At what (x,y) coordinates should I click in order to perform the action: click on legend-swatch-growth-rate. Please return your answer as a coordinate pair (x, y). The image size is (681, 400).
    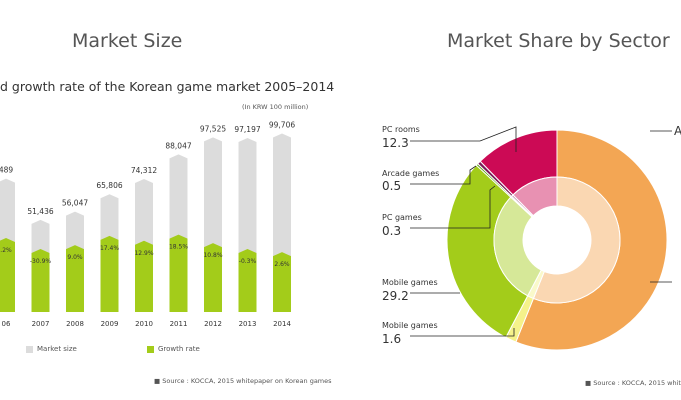
    Looking at the image, I should click on (150, 349).